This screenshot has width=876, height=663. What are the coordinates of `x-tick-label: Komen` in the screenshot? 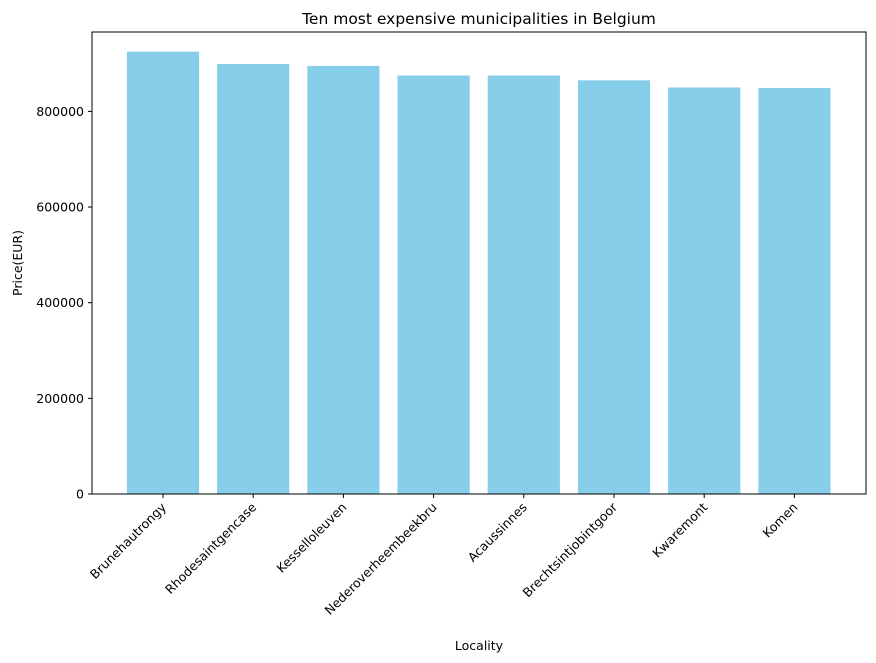 It's located at (779, 520).